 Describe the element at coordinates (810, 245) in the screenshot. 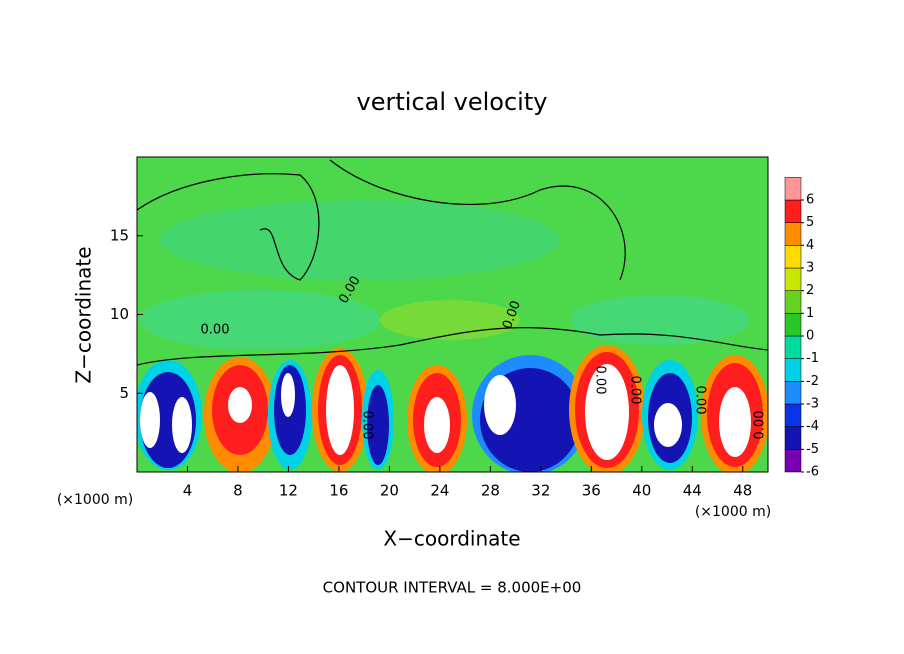

I see `colorbar-label: 4` at that location.